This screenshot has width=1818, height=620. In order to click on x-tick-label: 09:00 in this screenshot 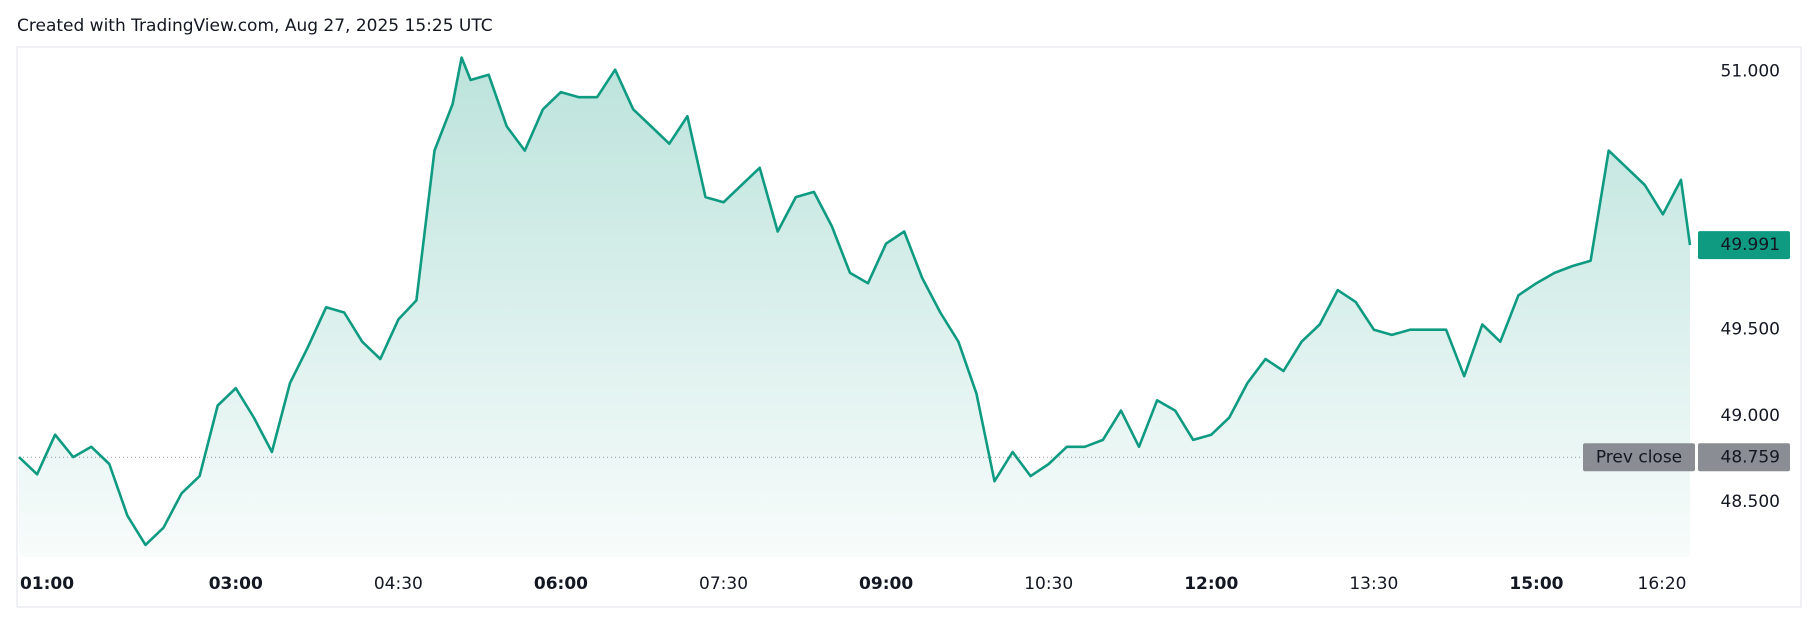, I will do `click(886, 584)`.